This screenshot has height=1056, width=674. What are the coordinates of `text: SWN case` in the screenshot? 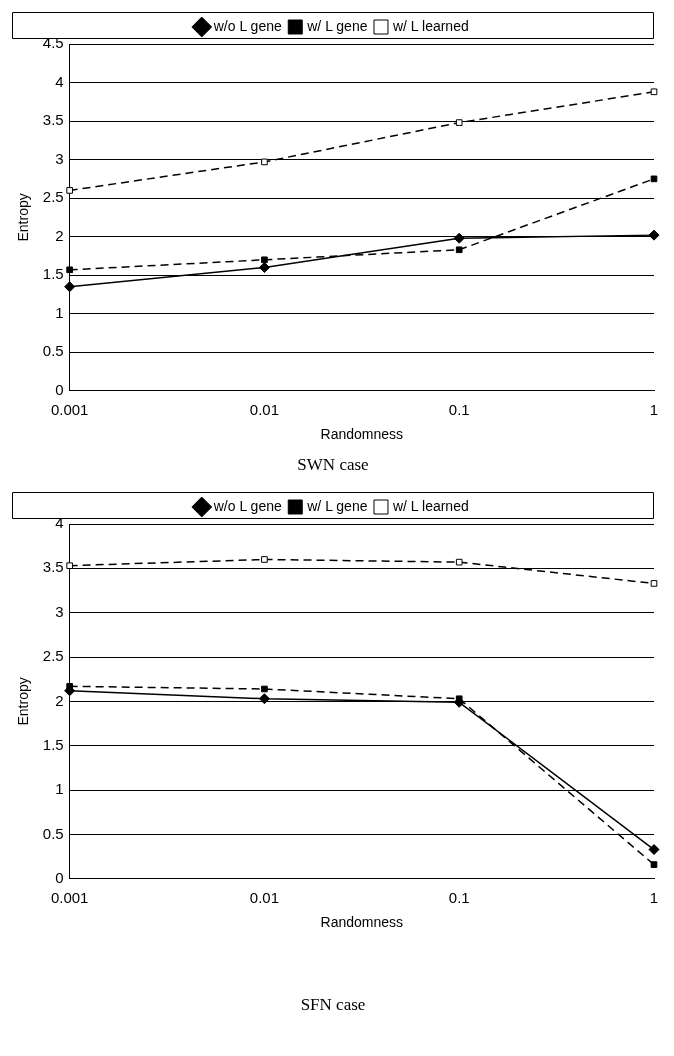 It's located at (333, 465).